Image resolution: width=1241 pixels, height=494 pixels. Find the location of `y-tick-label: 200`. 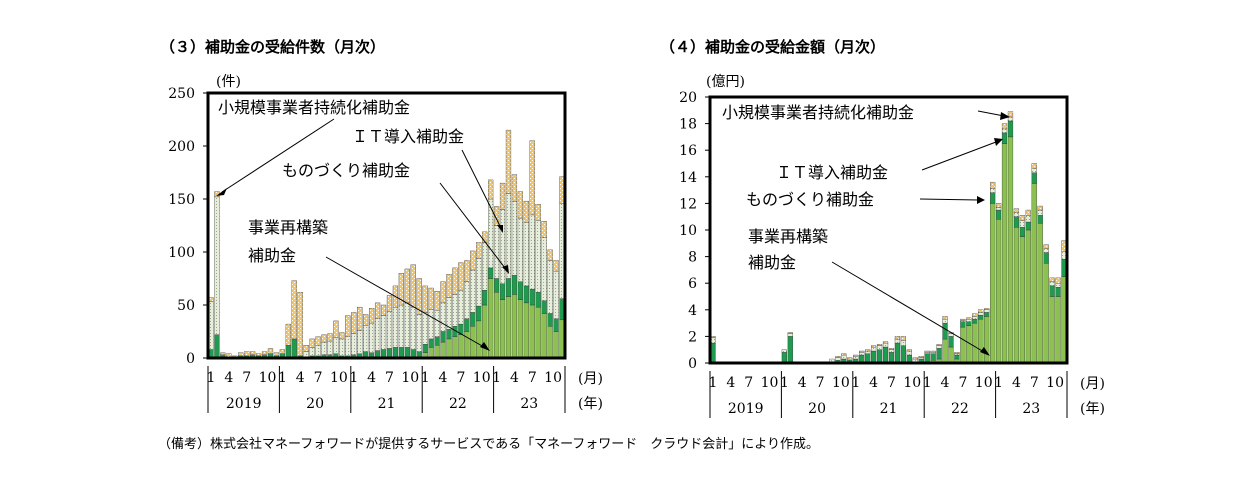

y-tick-label: 200 is located at coordinates (181, 147).